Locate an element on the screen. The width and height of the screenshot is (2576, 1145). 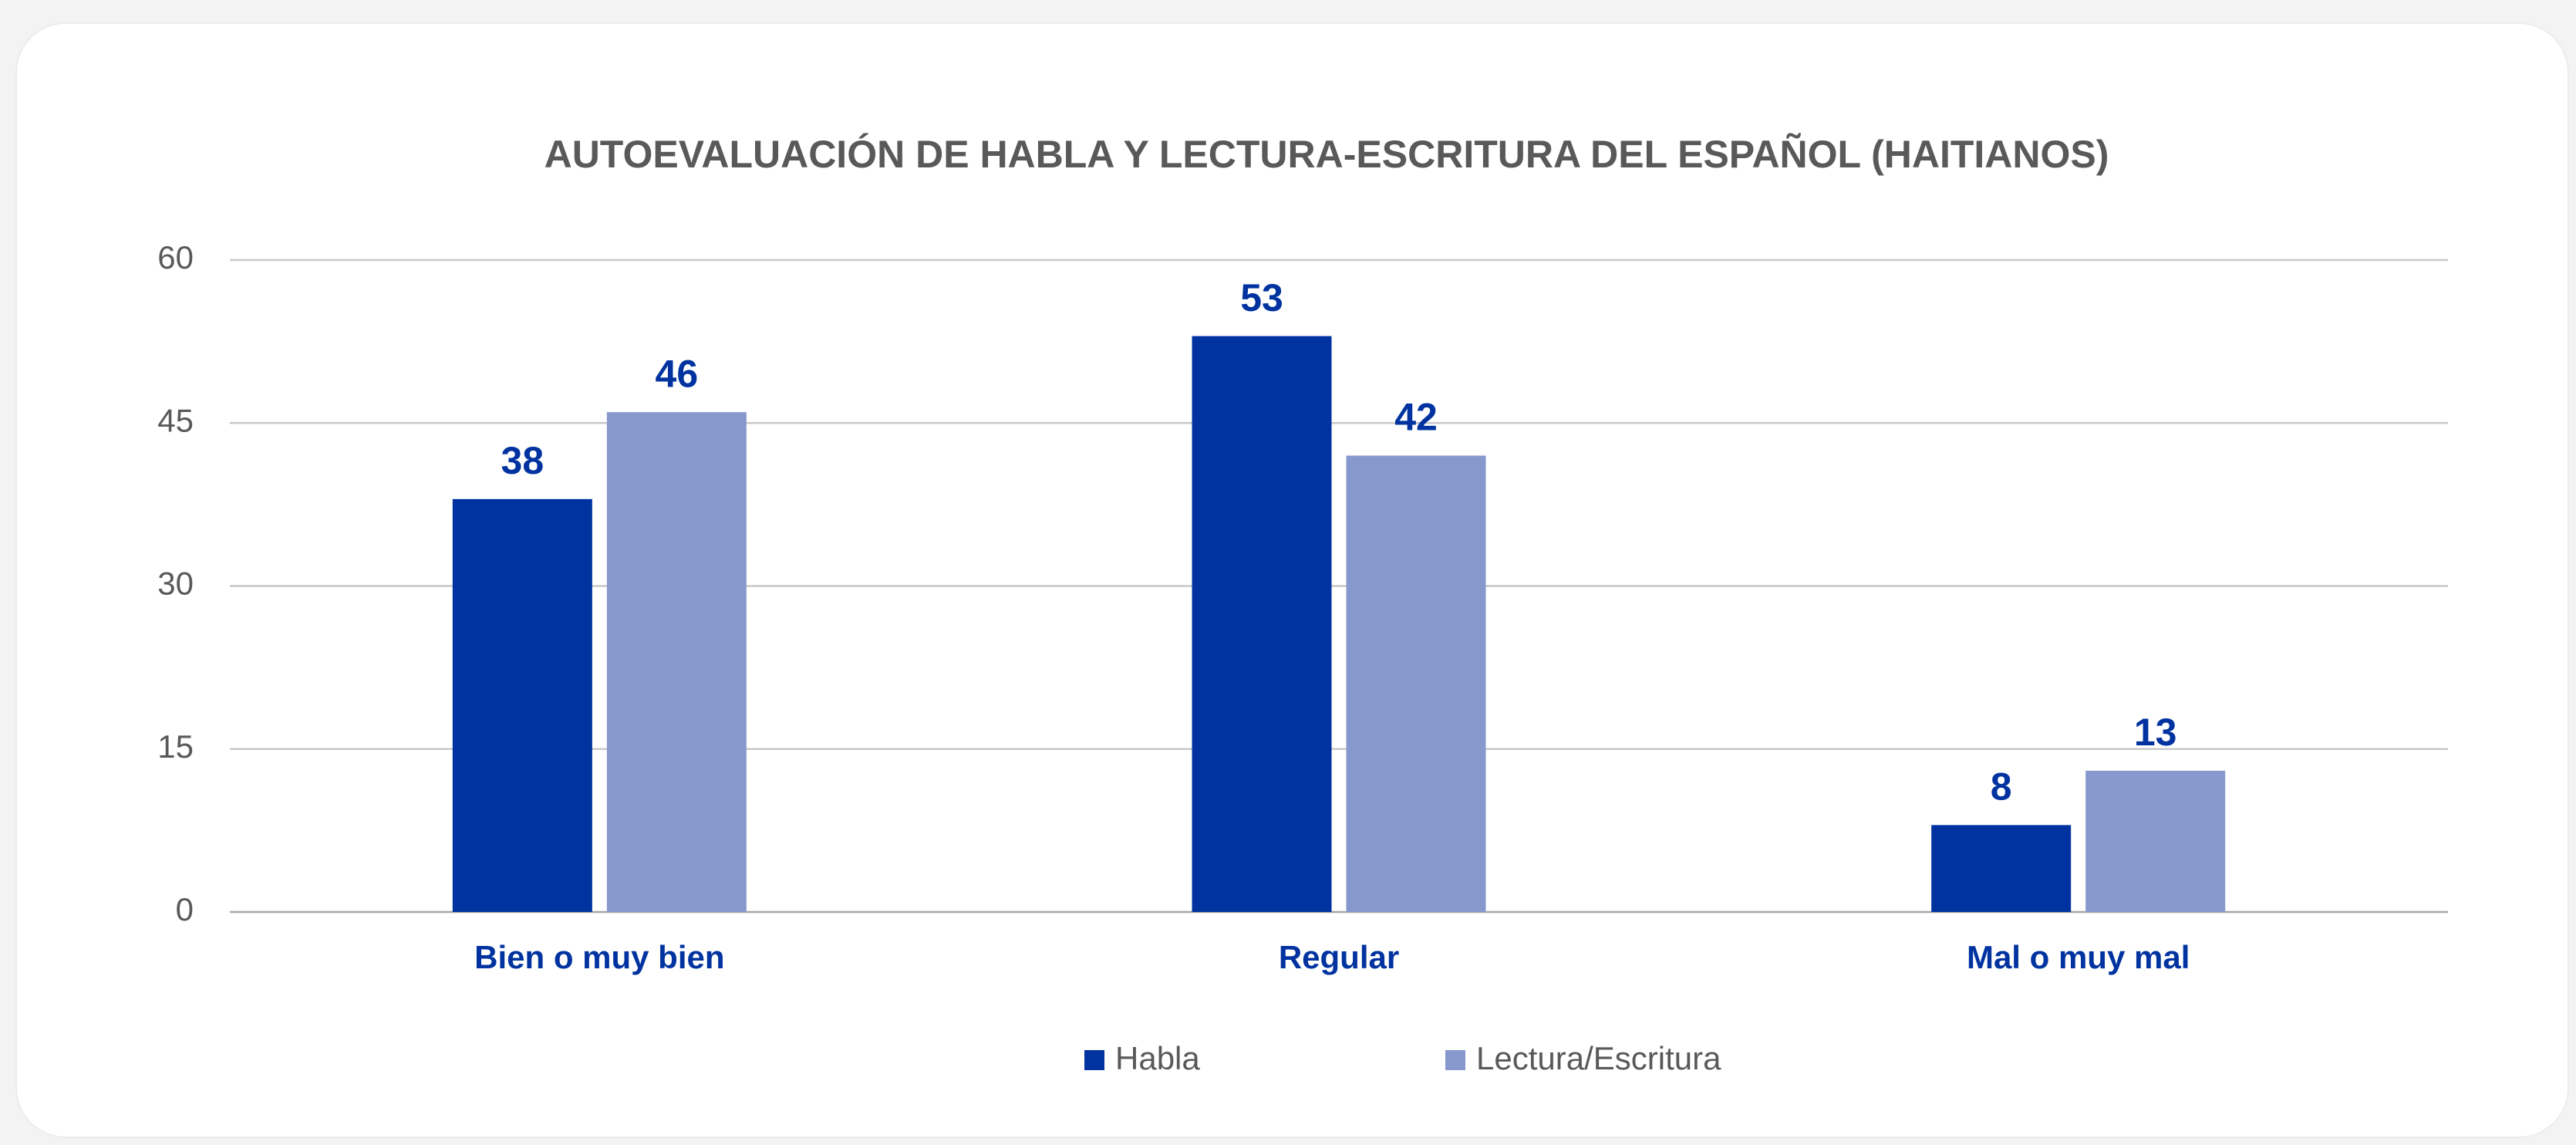
data-label: 42 is located at coordinates (1416, 417).